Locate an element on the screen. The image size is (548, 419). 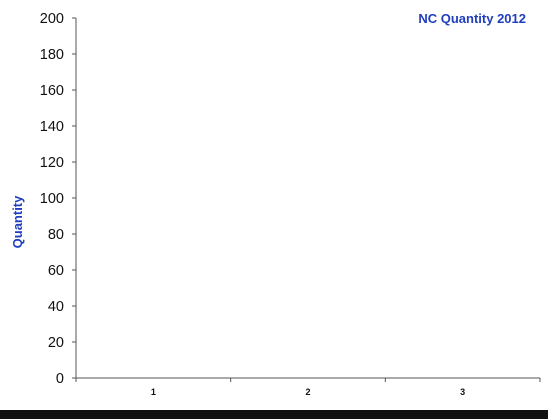
y-tick-label: 120 is located at coordinates (52, 163).